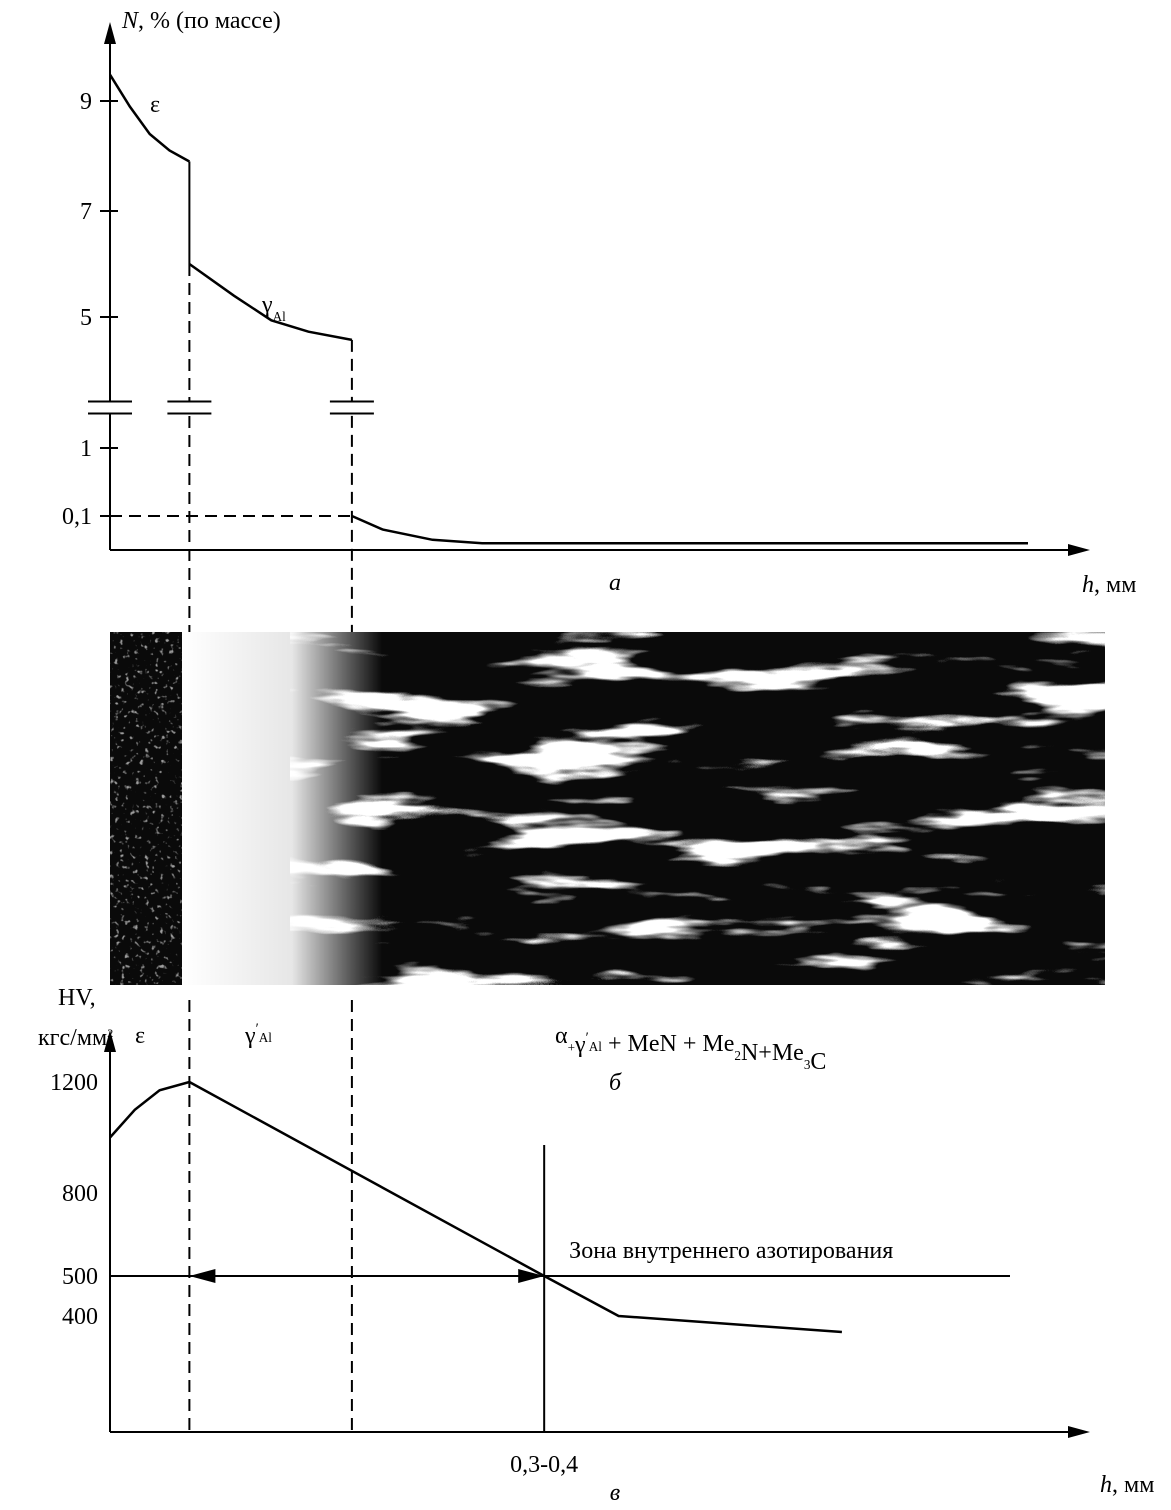 The height and width of the screenshot is (1510, 1171). I want to click on y-tick-label: 500, so click(80, 1277).